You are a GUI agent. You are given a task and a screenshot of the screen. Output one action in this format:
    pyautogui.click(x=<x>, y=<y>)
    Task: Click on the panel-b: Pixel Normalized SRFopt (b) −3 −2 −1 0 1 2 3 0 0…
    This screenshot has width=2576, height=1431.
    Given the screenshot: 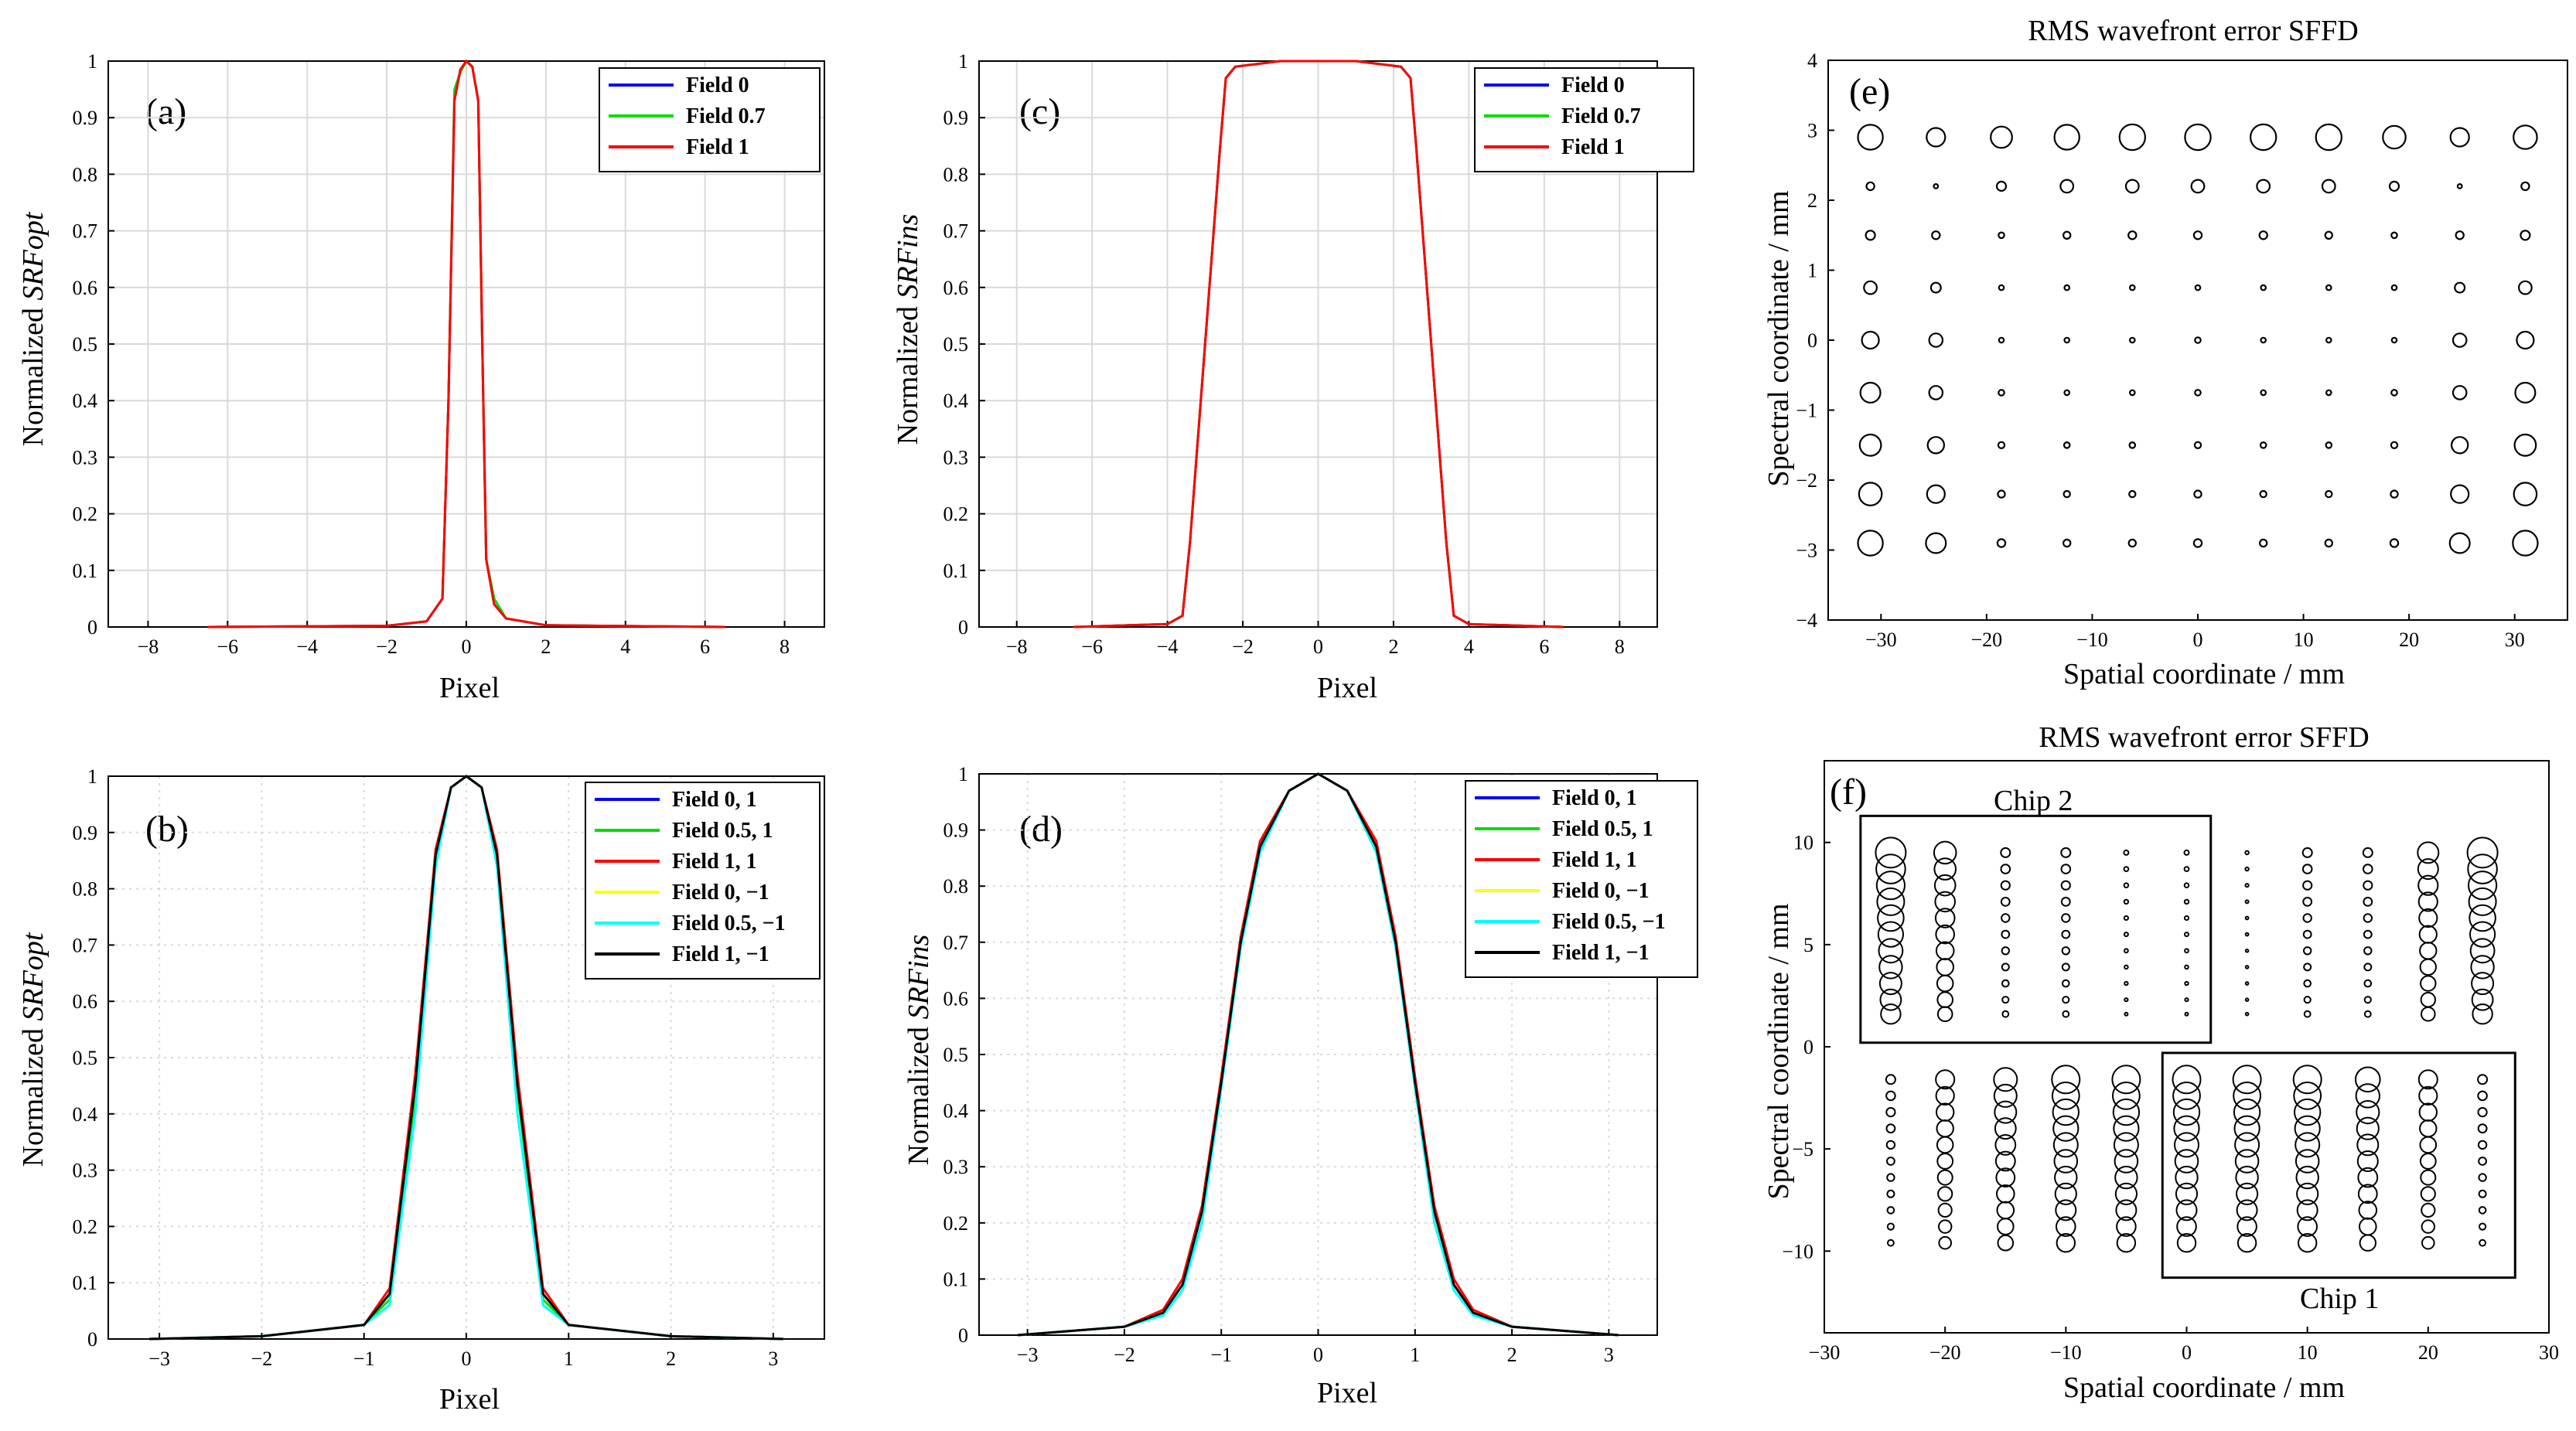 What is the action you would take?
    pyautogui.click(x=421, y=1090)
    